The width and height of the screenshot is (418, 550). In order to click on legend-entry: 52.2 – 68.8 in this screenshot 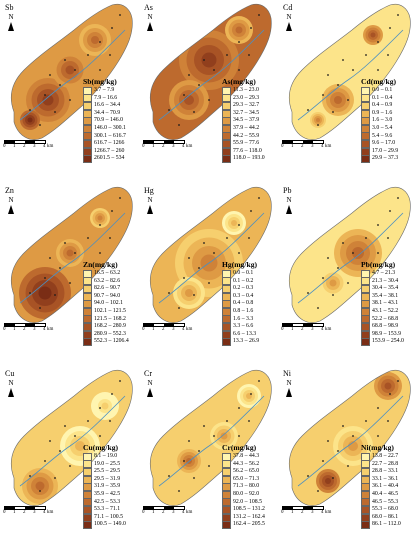, I will do `click(389, 319)`.